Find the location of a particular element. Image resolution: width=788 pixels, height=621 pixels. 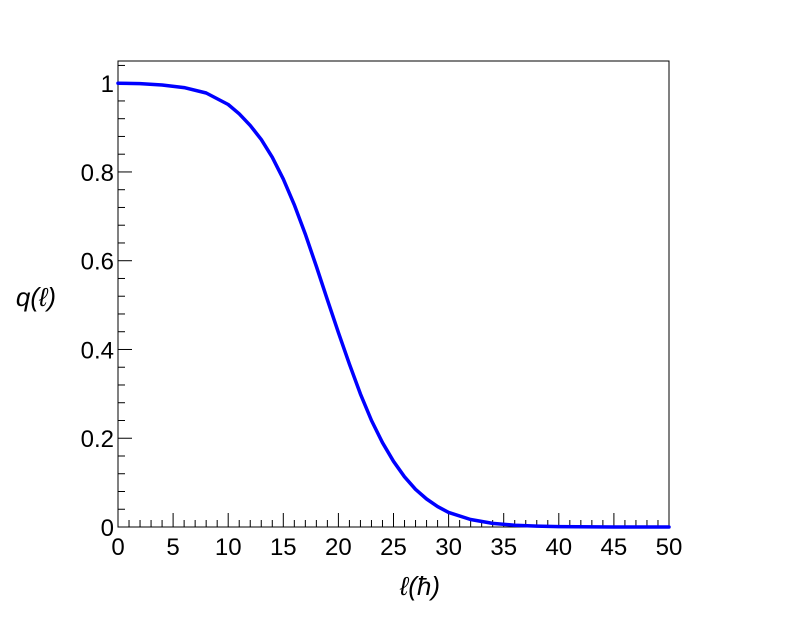

x-tick-label: 30 is located at coordinates (448, 547).